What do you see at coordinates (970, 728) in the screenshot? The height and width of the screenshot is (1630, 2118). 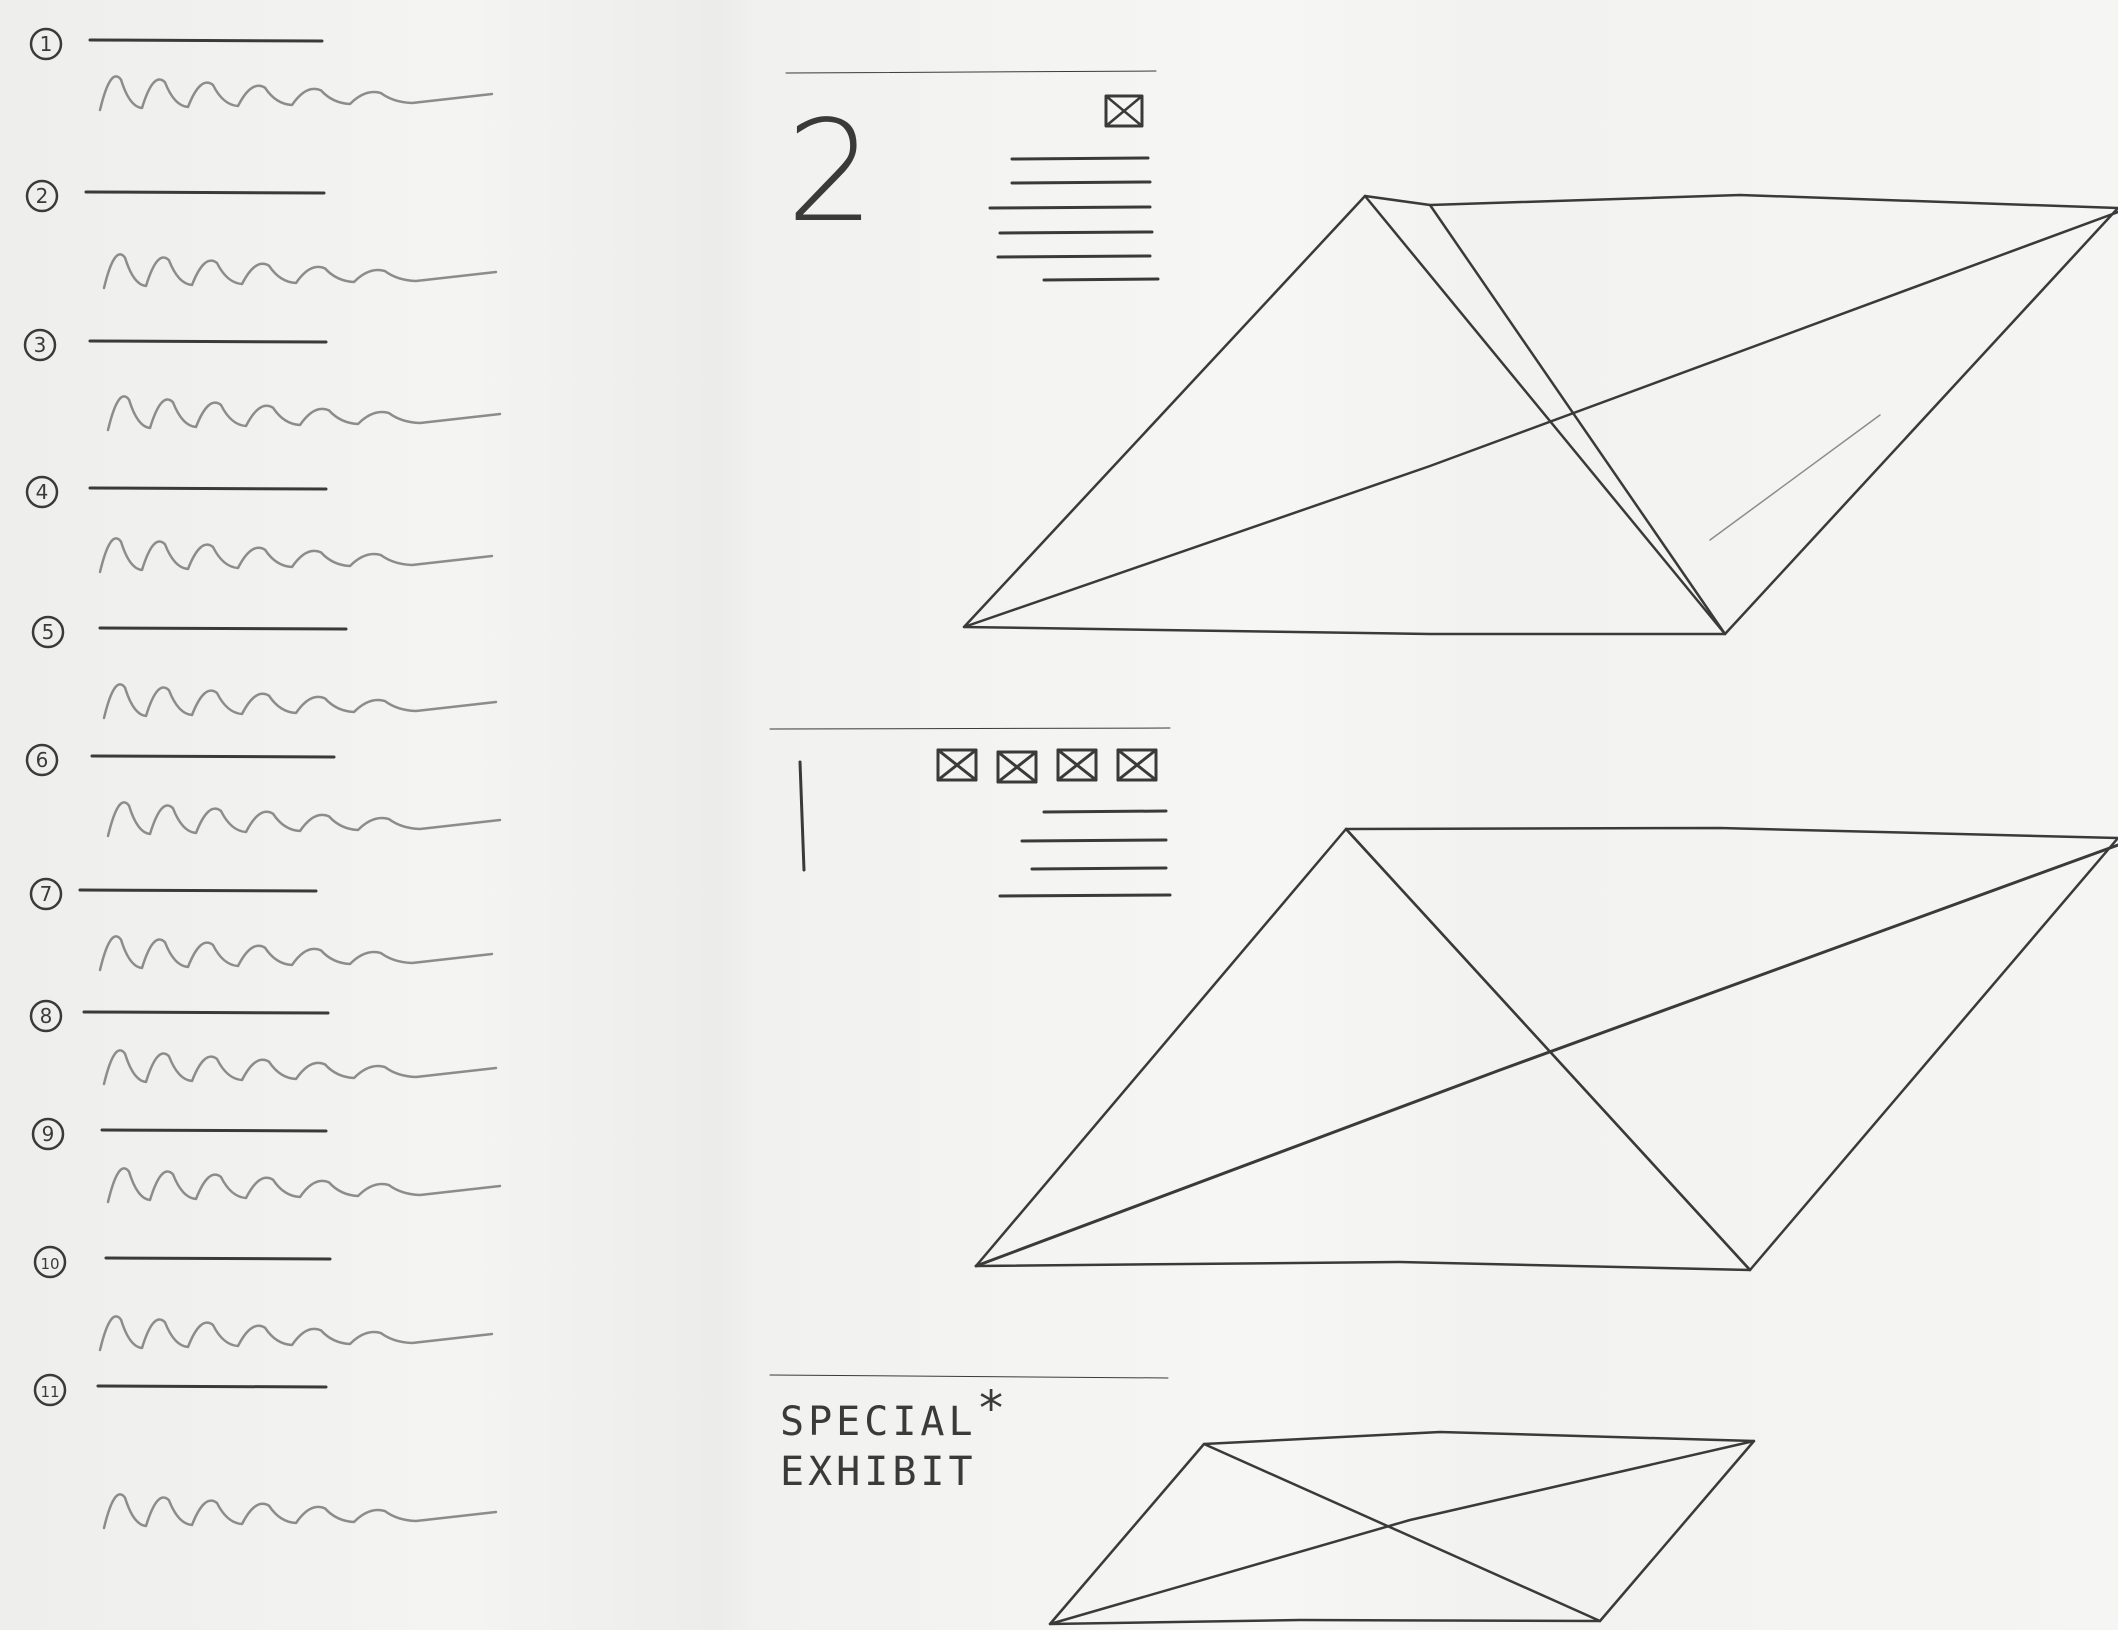 I see `section-1-divider` at bounding box center [970, 728].